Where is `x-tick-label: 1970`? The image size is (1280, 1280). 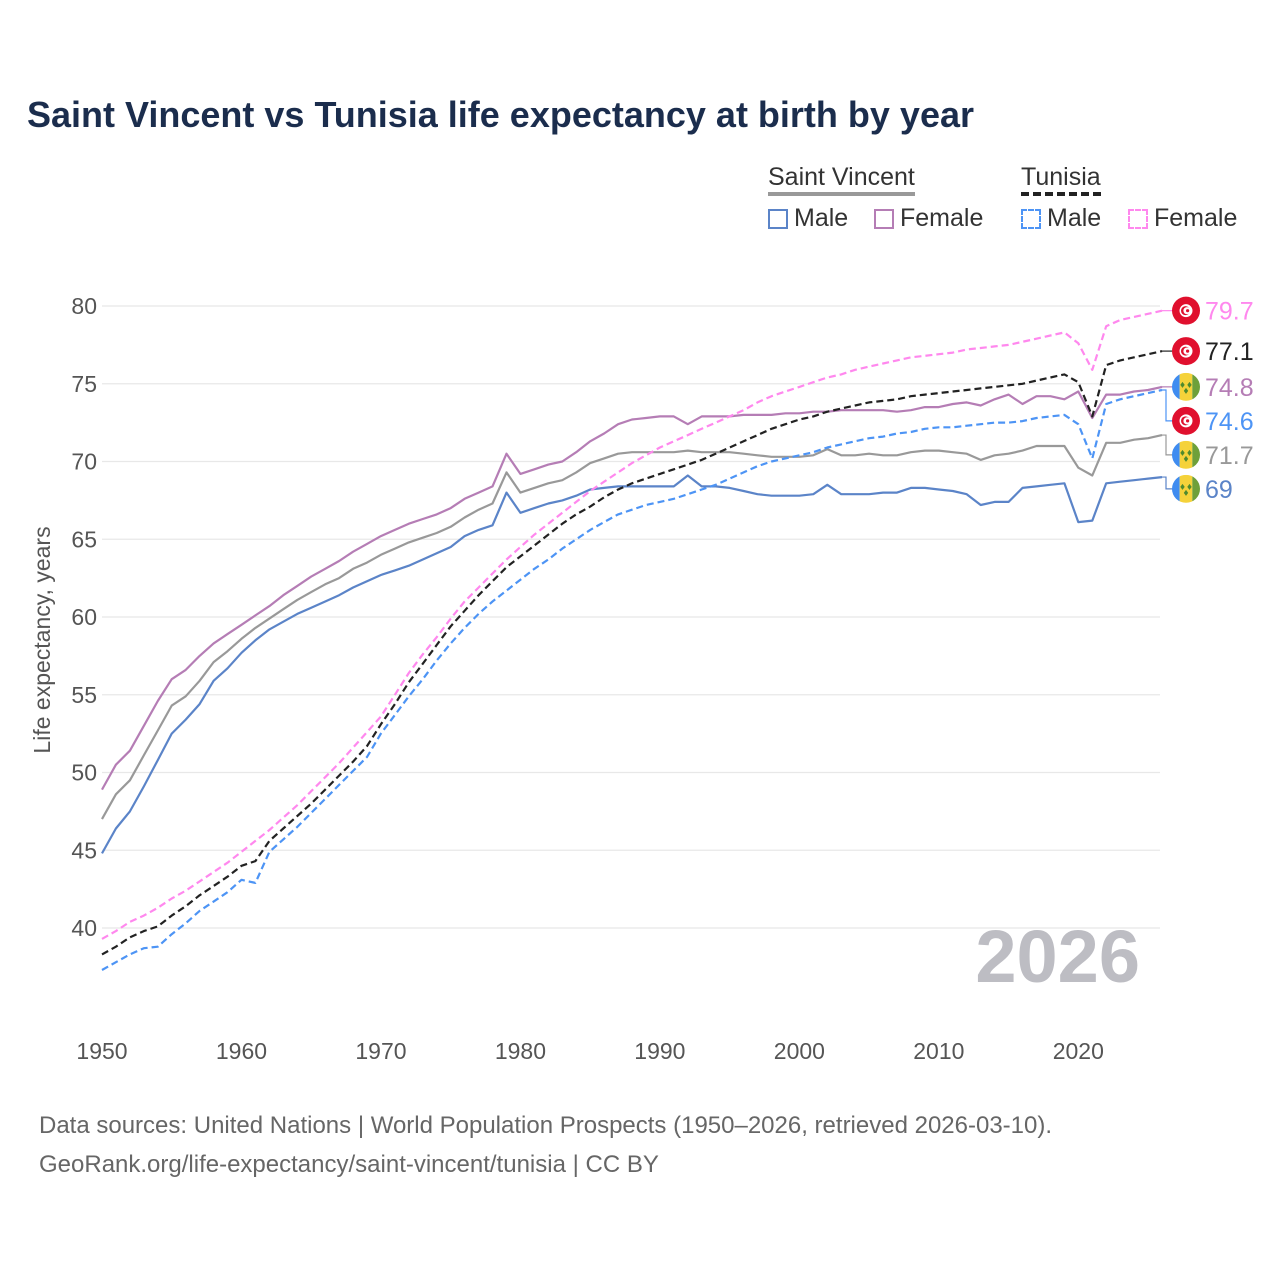 x-tick-label: 1970 is located at coordinates (380, 1051).